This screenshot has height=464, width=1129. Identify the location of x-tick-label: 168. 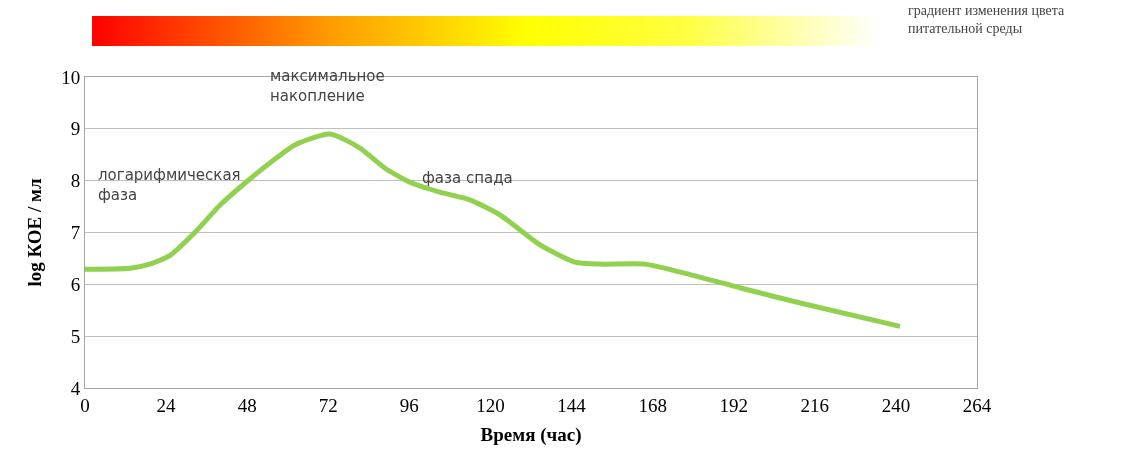
(652, 405).